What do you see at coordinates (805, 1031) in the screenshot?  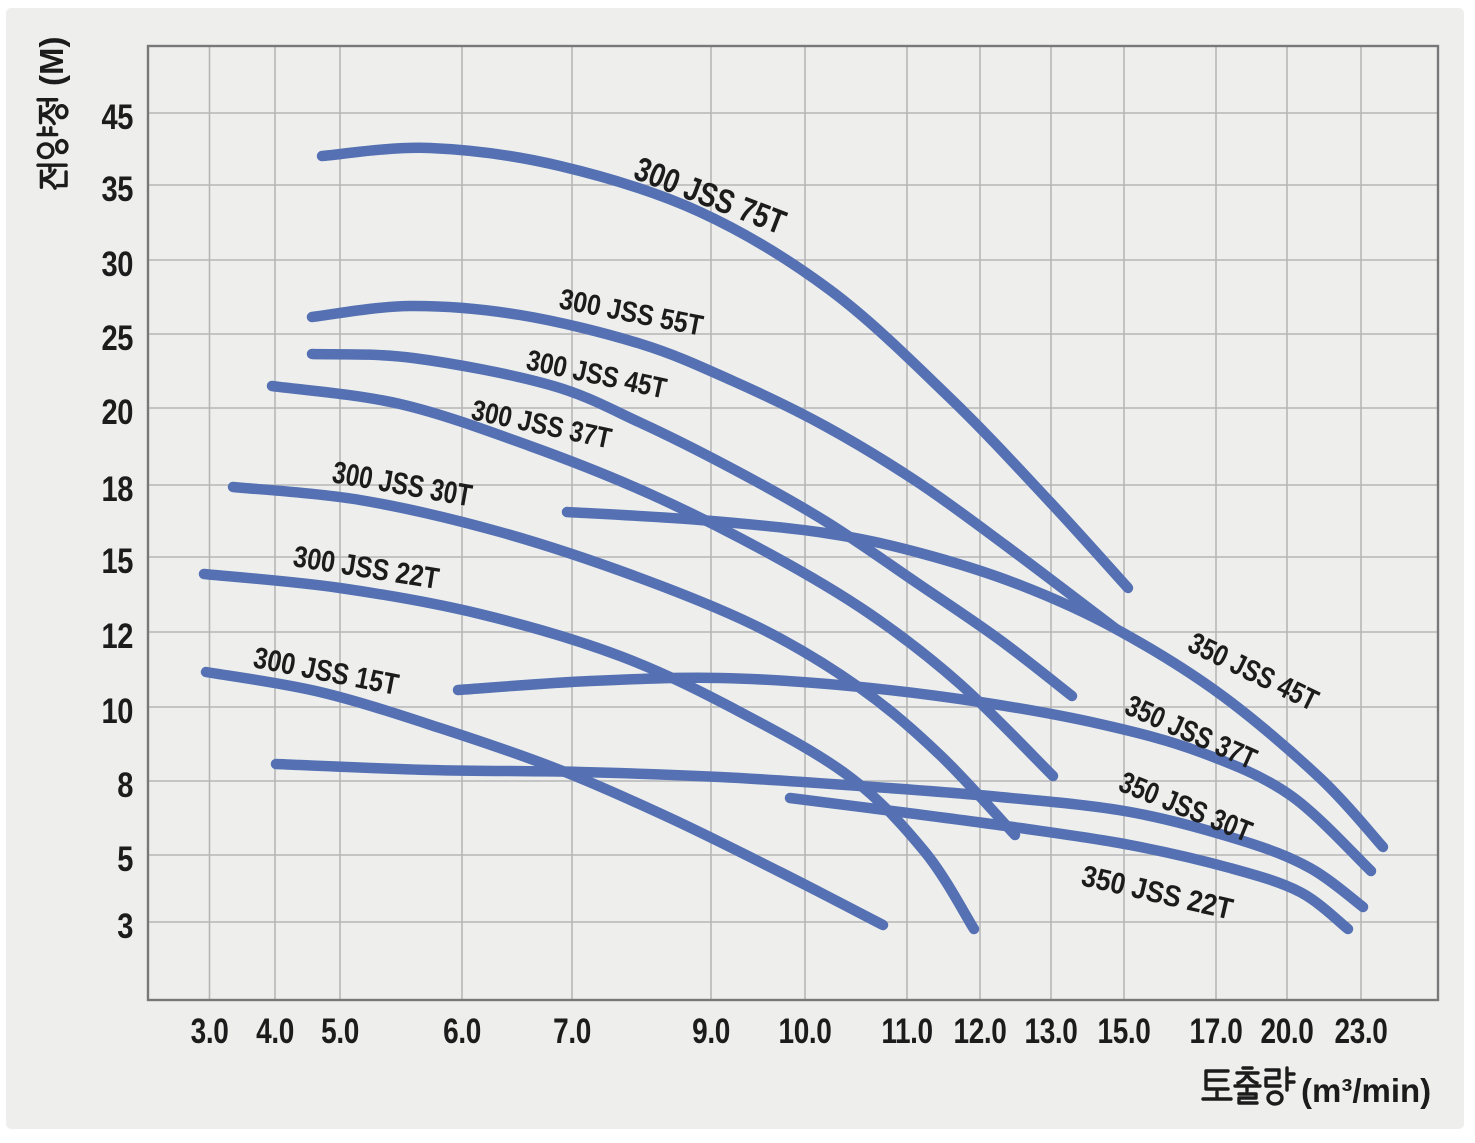 I see `svg-text: 10.0` at bounding box center [805, 1031].